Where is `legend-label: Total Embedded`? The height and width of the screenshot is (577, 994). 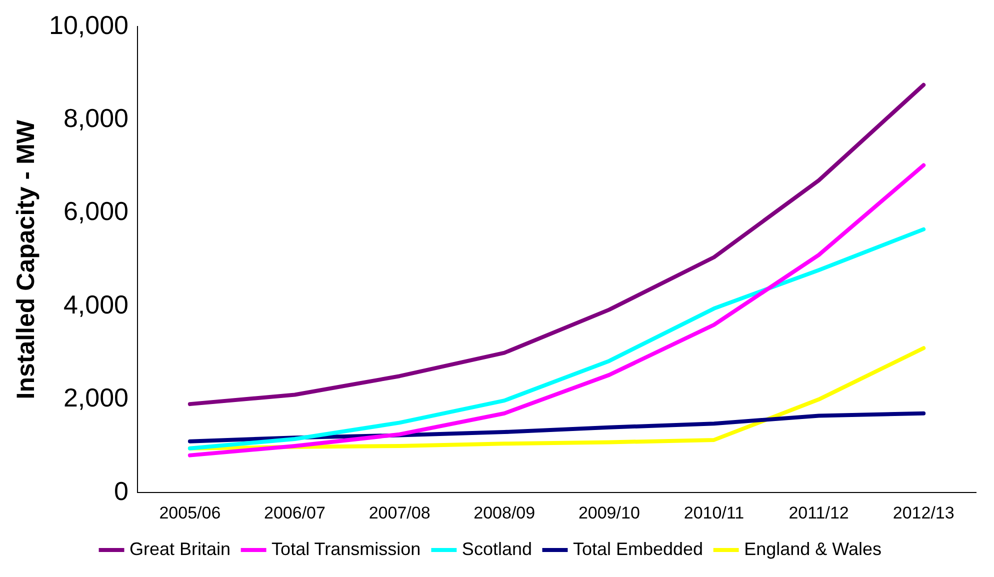
legend-label: Total Embedded is located at coordinates (638, 548).